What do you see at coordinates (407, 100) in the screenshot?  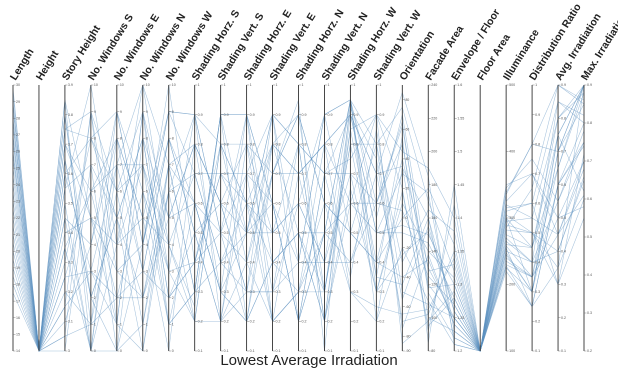 I see `tick-label: 80` at bounding box center [407, 100].